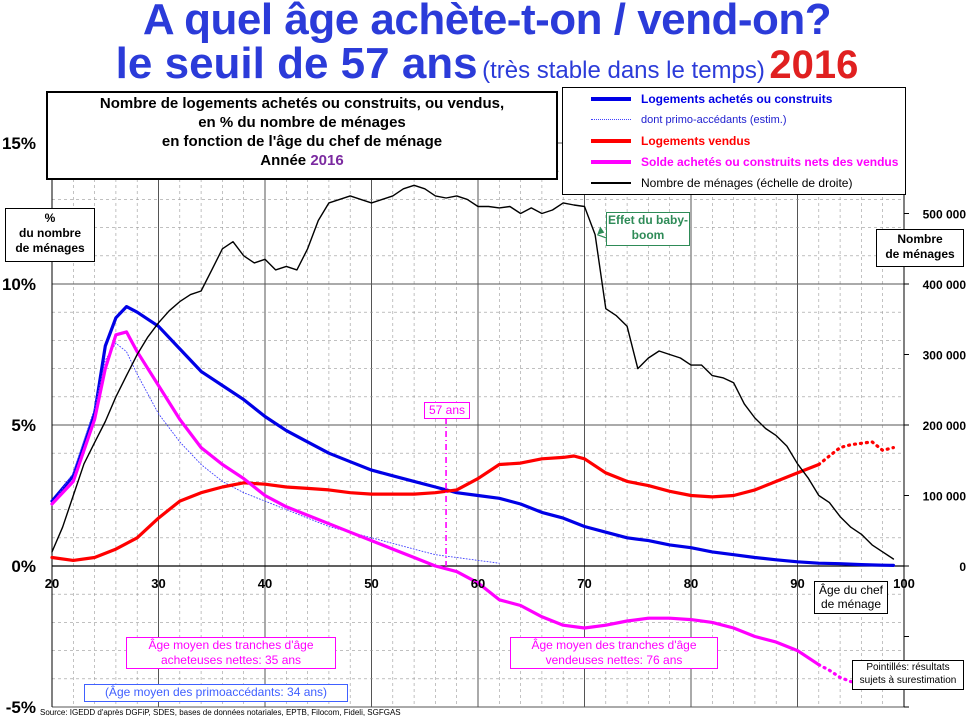 The width and height of the screenshot is (974, 719). I want to click on right-axis-label: Nombre de ménages, so click(920, 248).